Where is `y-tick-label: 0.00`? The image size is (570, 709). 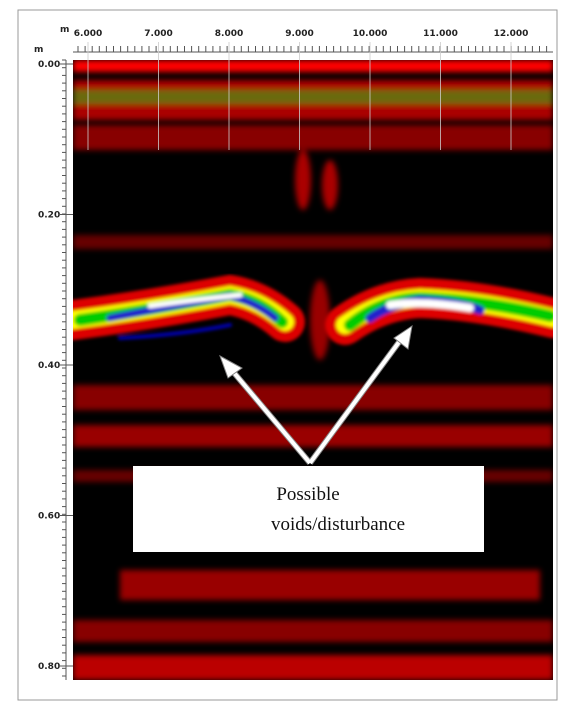
y-tick-label: 0.00 is located at coordinates (49, 65).